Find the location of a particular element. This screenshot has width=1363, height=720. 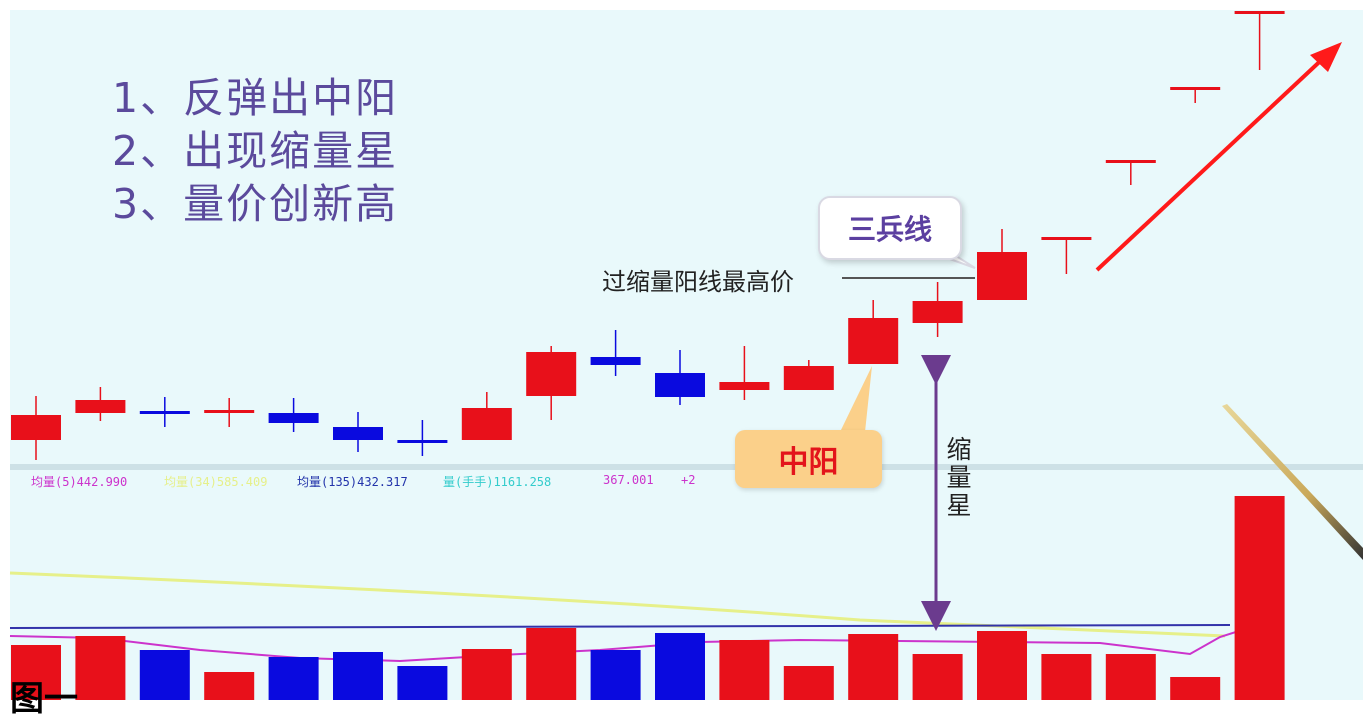

label-shrink-star: 缩量星 is located at coordinates (959, 477).